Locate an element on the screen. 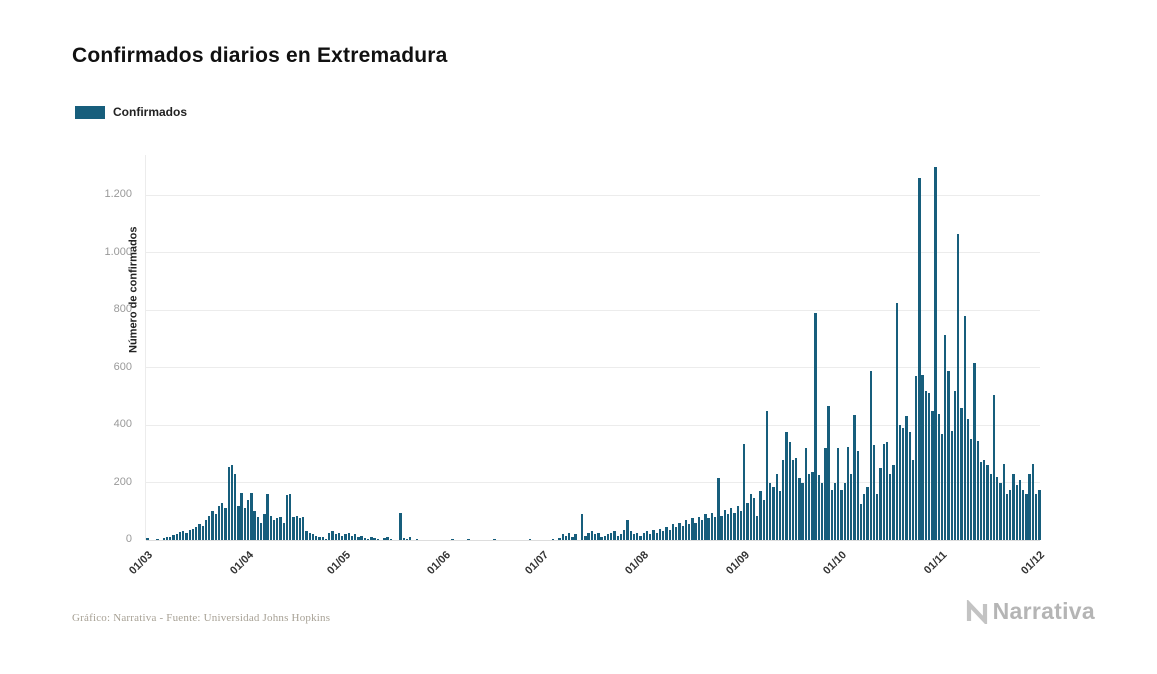 The height and width of the screenshot is (674, 1157). x-tick-label: 01/12 is located at coordinates (1032, 563).